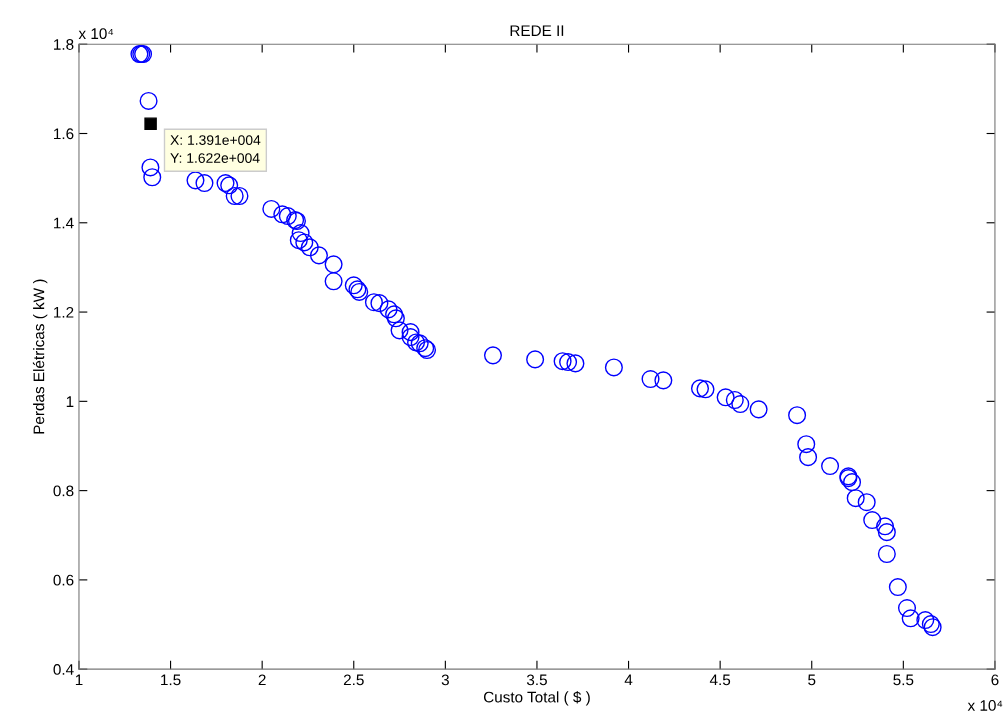  I want to click on y-tick-label: 1.6, so click(64, 134).